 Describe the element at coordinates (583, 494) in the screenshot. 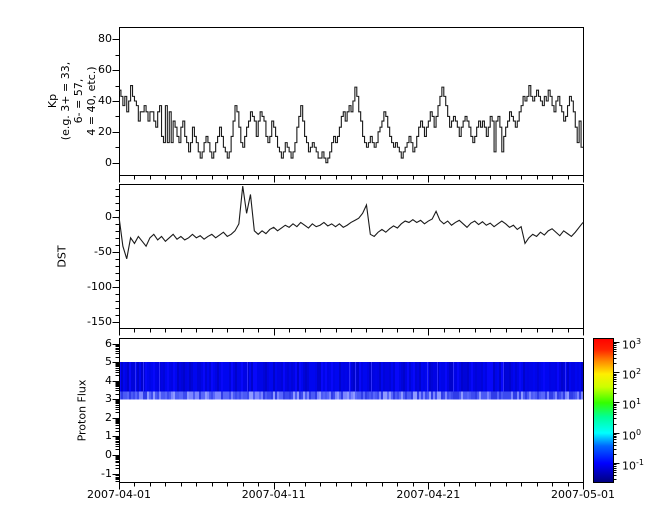

I see `x-tick-label: 2007-05-01` at that location.